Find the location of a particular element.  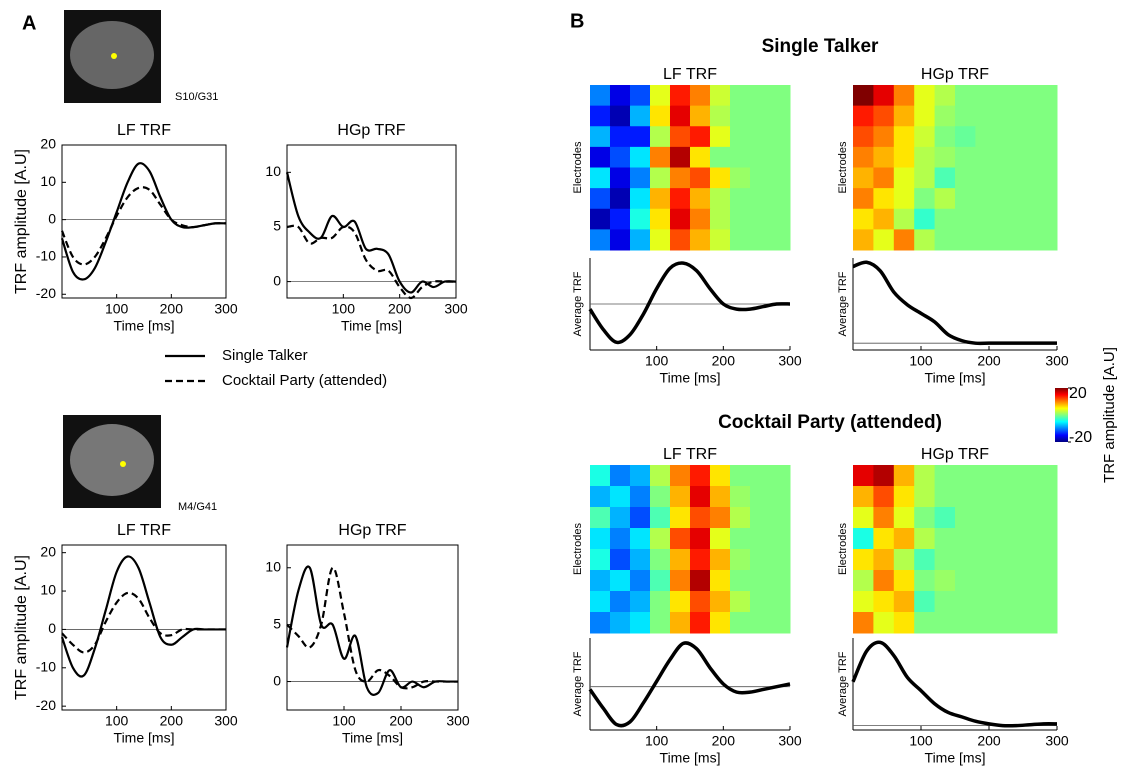

legend-label: Cocktail Party (attended) is located at coordinates (304, 380).